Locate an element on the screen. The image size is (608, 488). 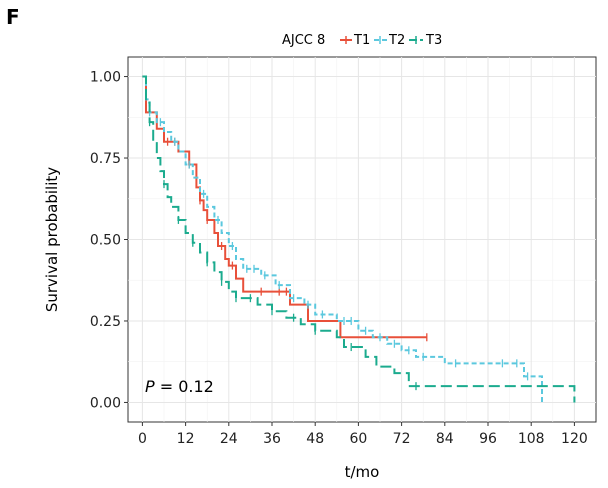
legend-label-t2: T2 is located at coordinates (396, 40).